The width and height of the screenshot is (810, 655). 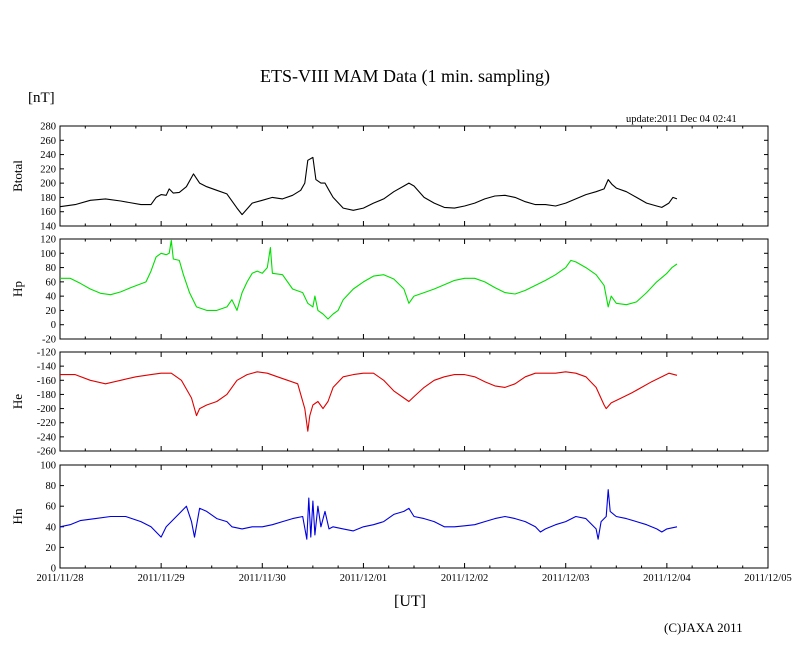 I want to click on y-tick-label: 200, so click(x=48, y=184).